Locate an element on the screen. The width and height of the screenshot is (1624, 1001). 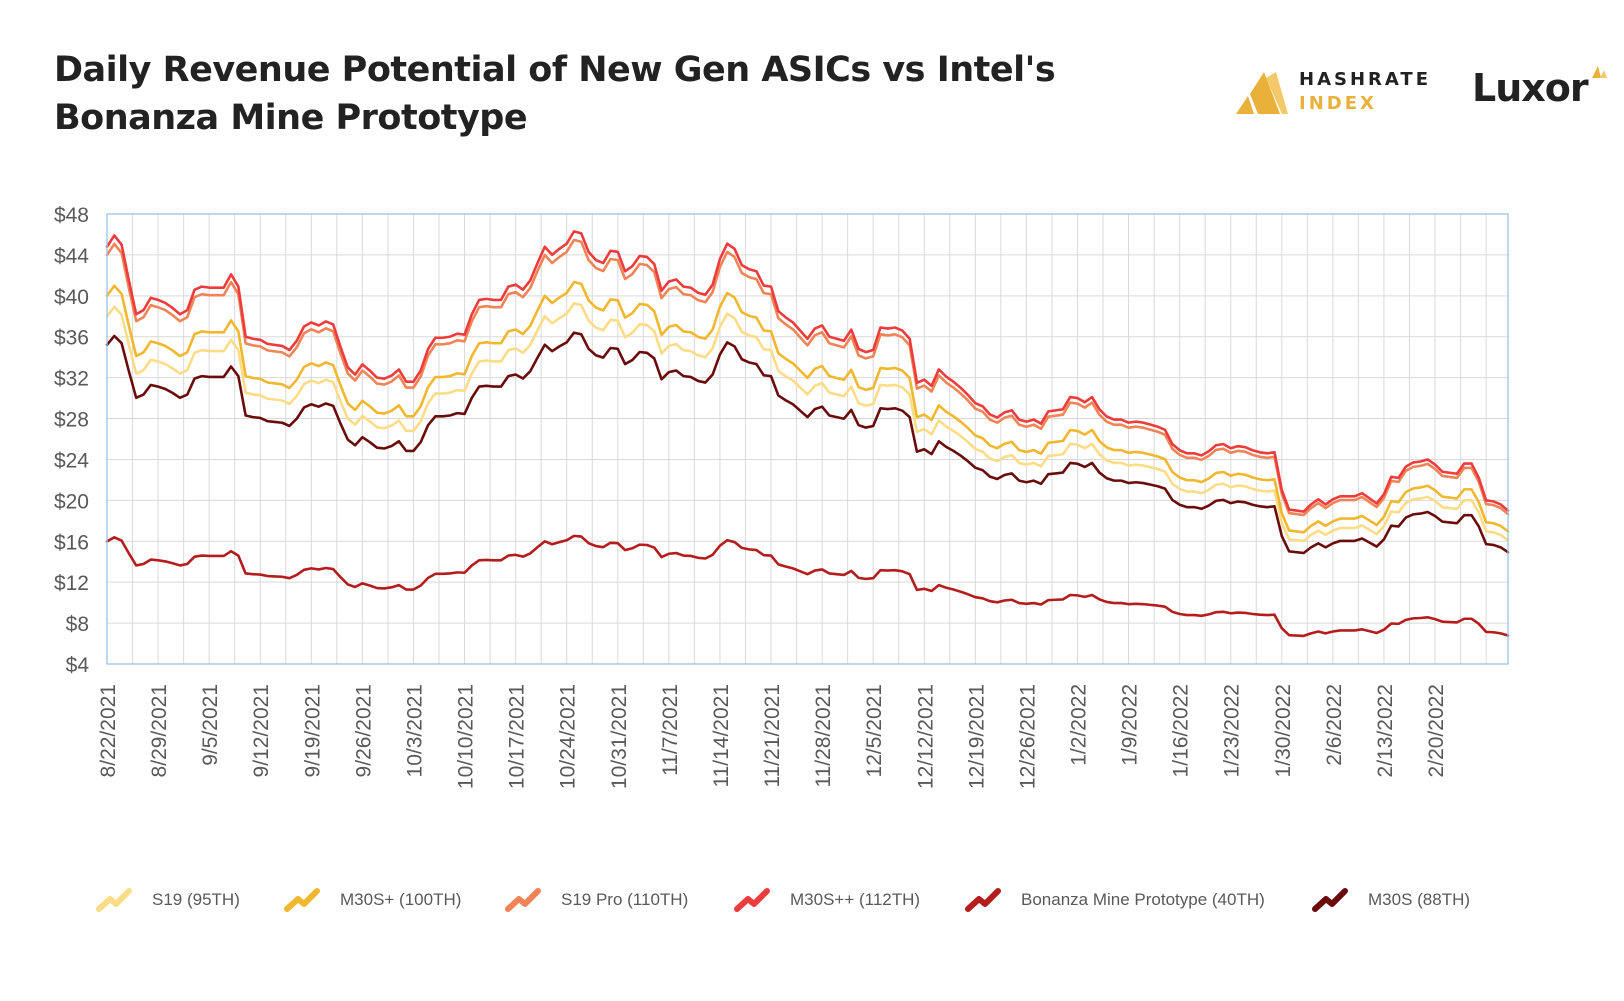
hashrate-logo-line1: HASHRATE is located at coordinates (1365, 79).